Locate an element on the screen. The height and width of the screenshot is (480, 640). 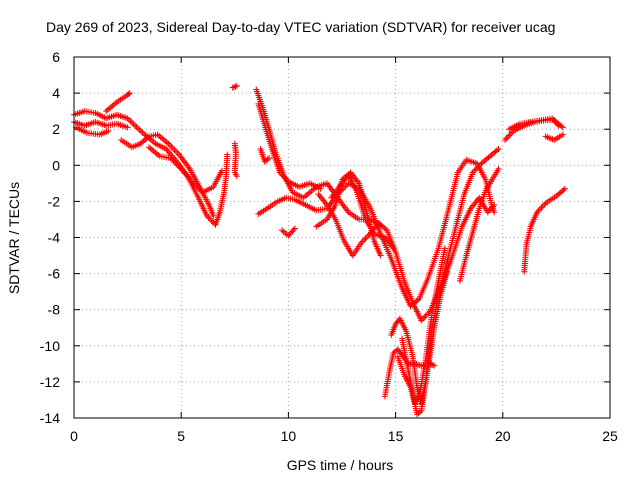
x-tick-label: 0 is located at coordinates (74, 436).